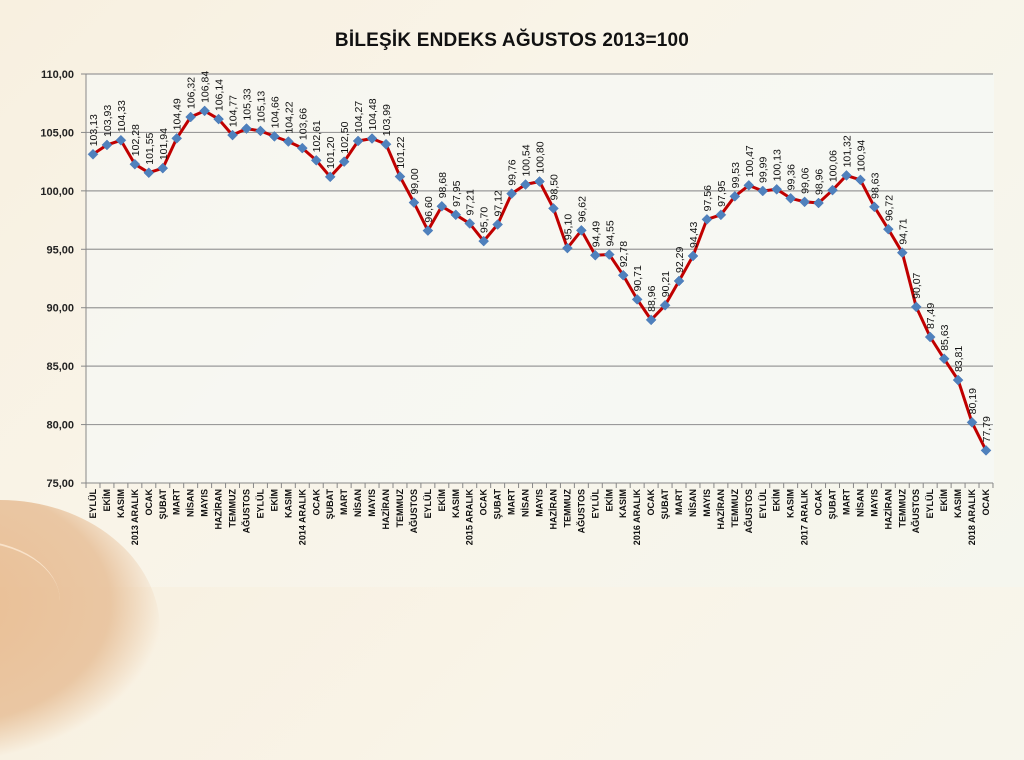  I want to click on data-label: 97,21, so click(471, 202).